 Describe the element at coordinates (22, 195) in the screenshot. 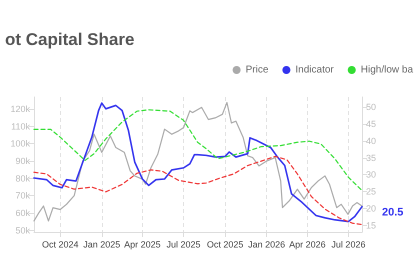

I see `y-tick-label: 70k` at that location.